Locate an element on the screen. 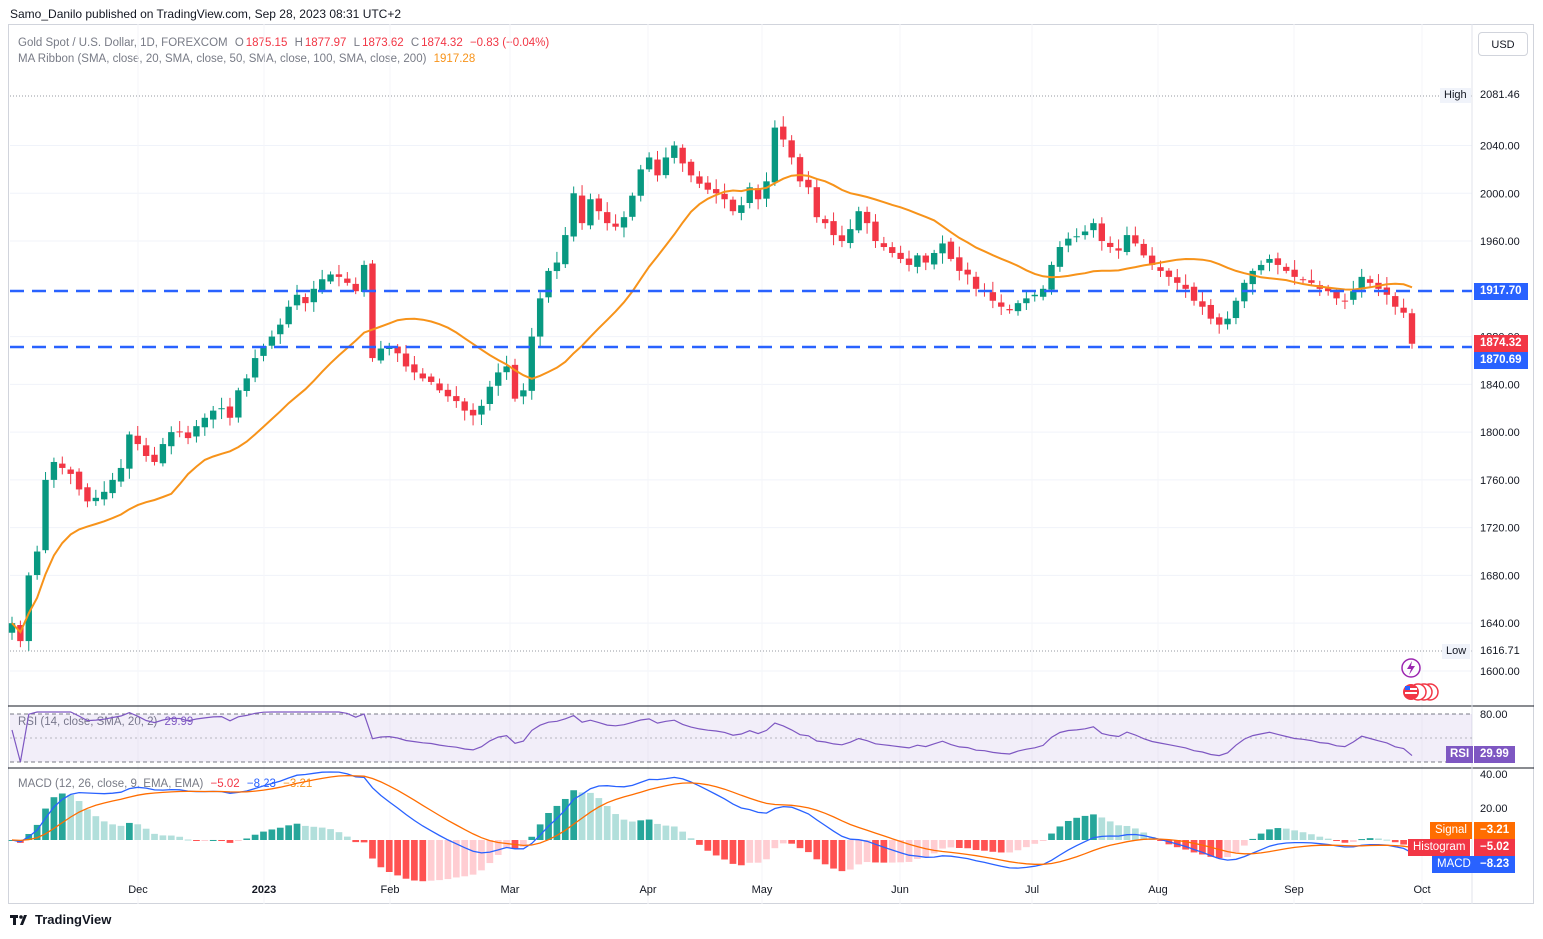 The image size is (1543, 939). ma-legend-value: 1917.28 is located at coordinates (454, 59).